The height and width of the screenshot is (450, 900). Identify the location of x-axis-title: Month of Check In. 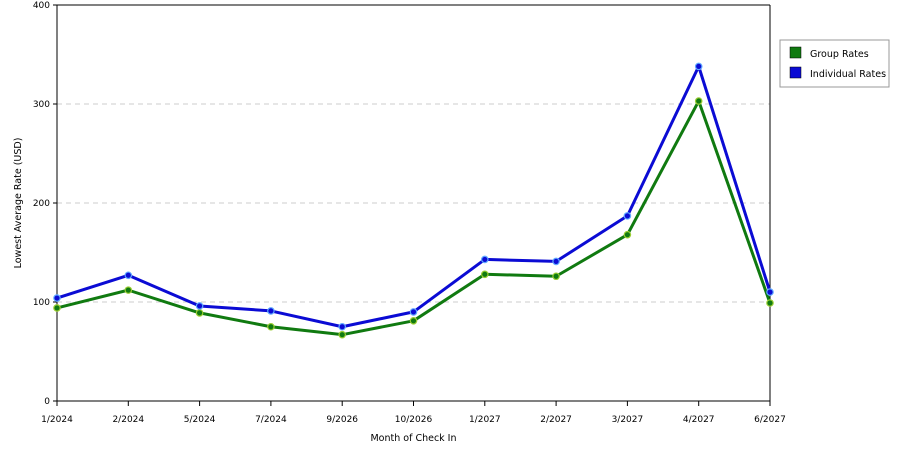
(413, 438).